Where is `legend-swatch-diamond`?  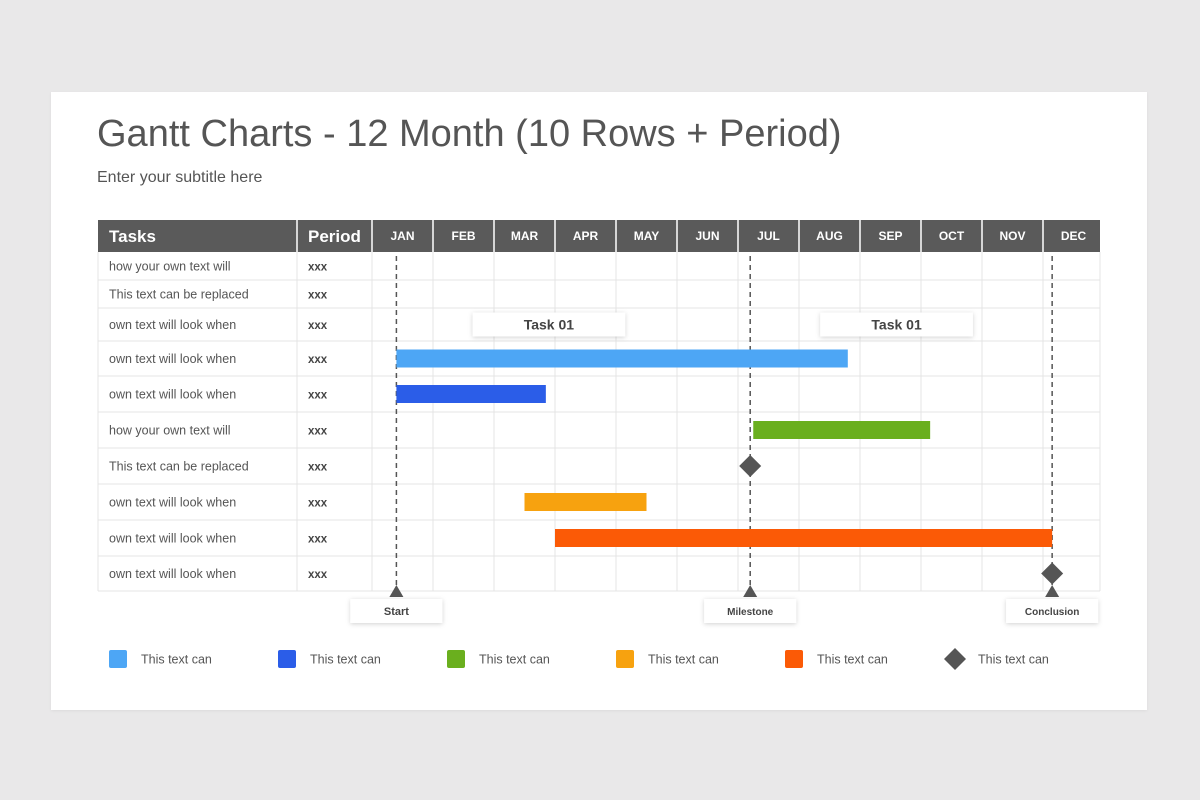
legend-swatch-diamond is located at coordinates (955, 659).